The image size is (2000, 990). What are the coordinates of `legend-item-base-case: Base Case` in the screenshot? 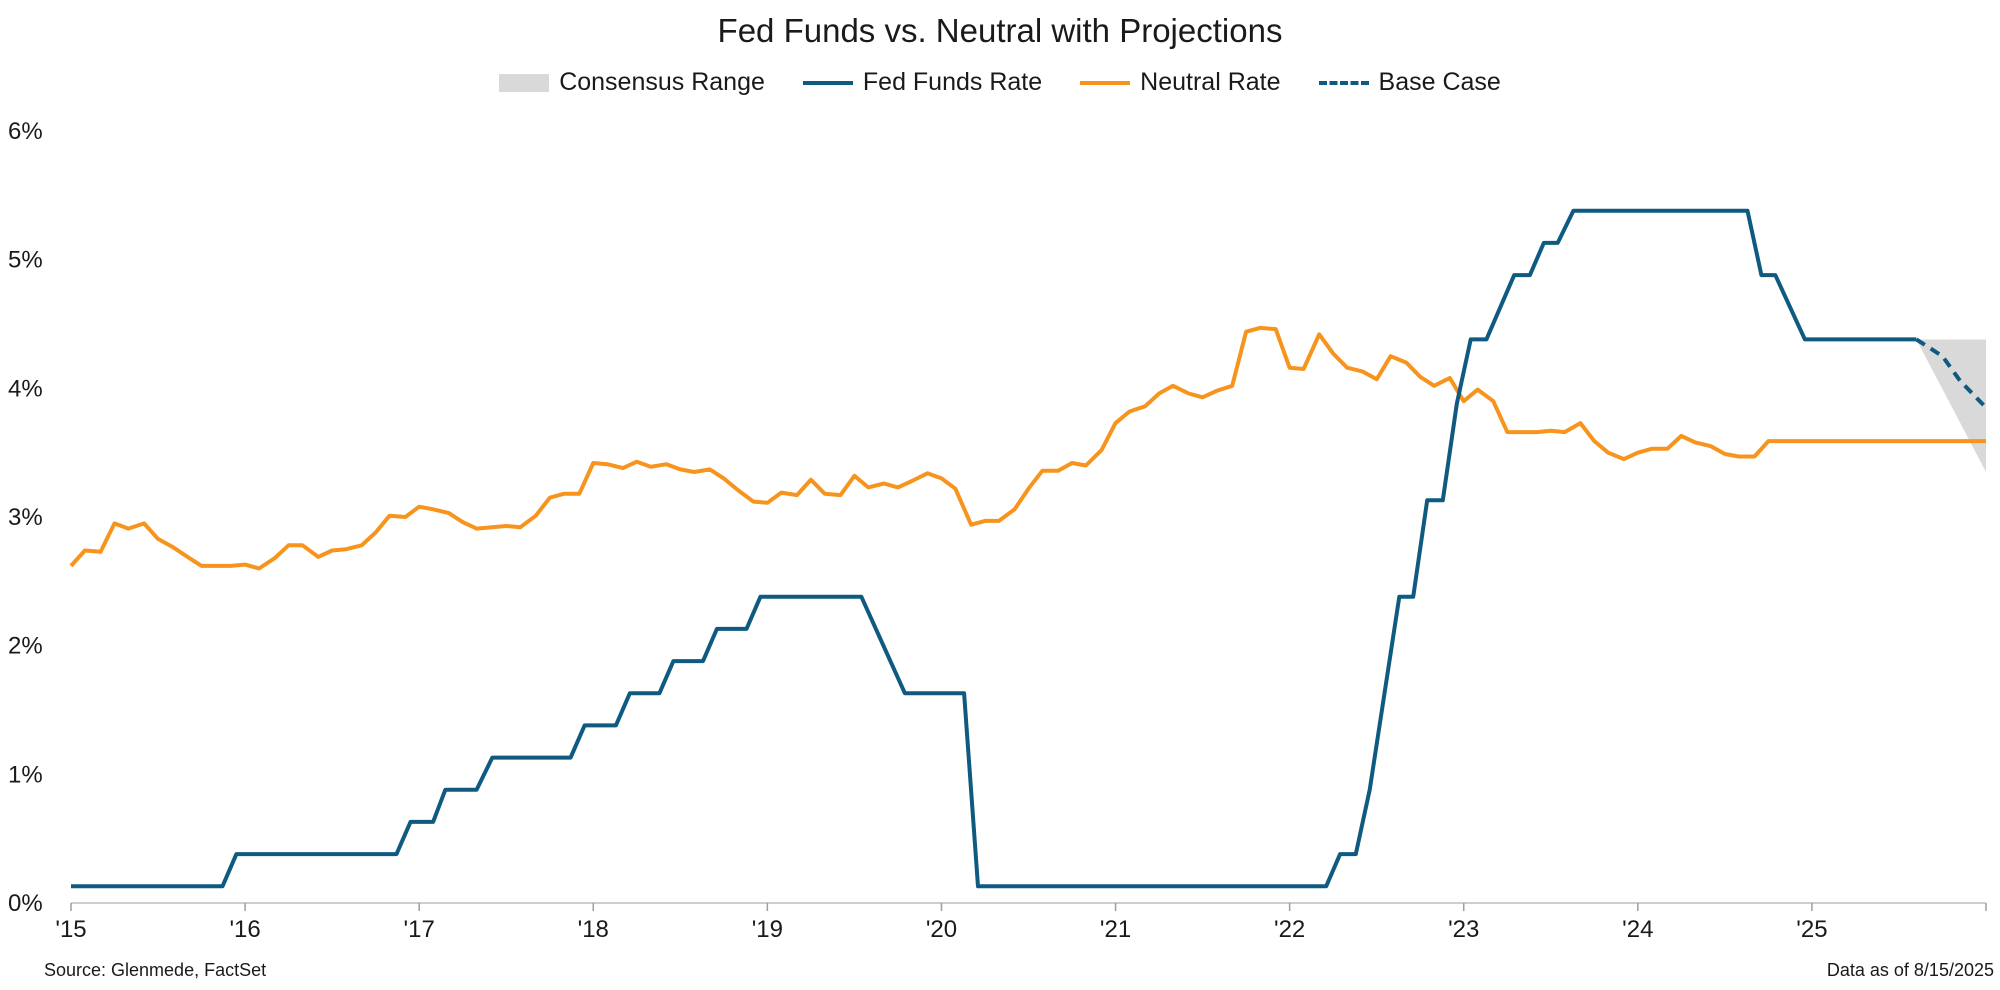 It's located at (1409, 82).